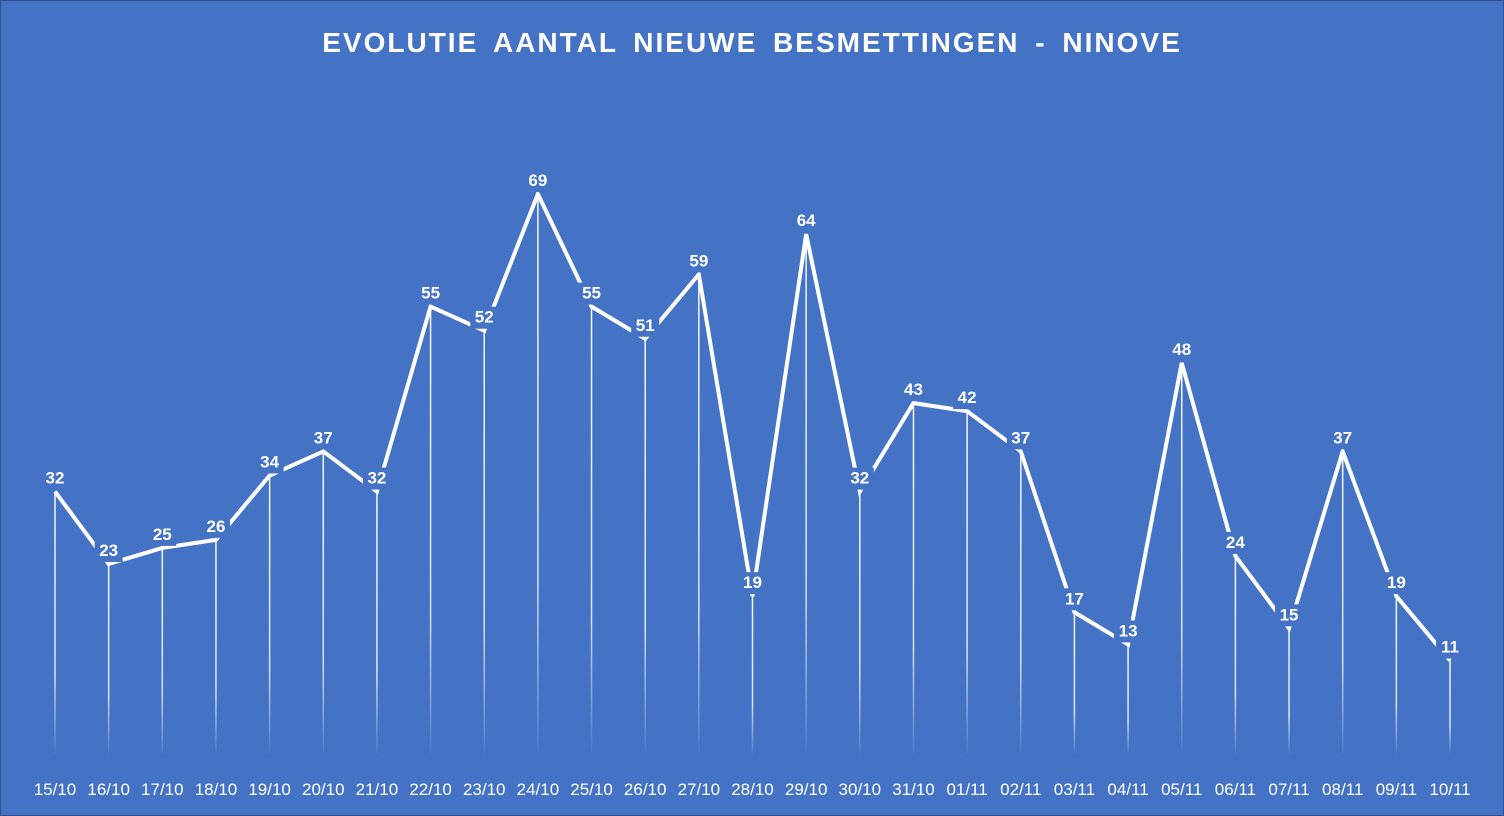 The width and height of the screenshot is (1504, 816). Describe the element at coordinates (966, 789) in the screenshot. I see `x-tick-label-01/11: 01/11` at that location.